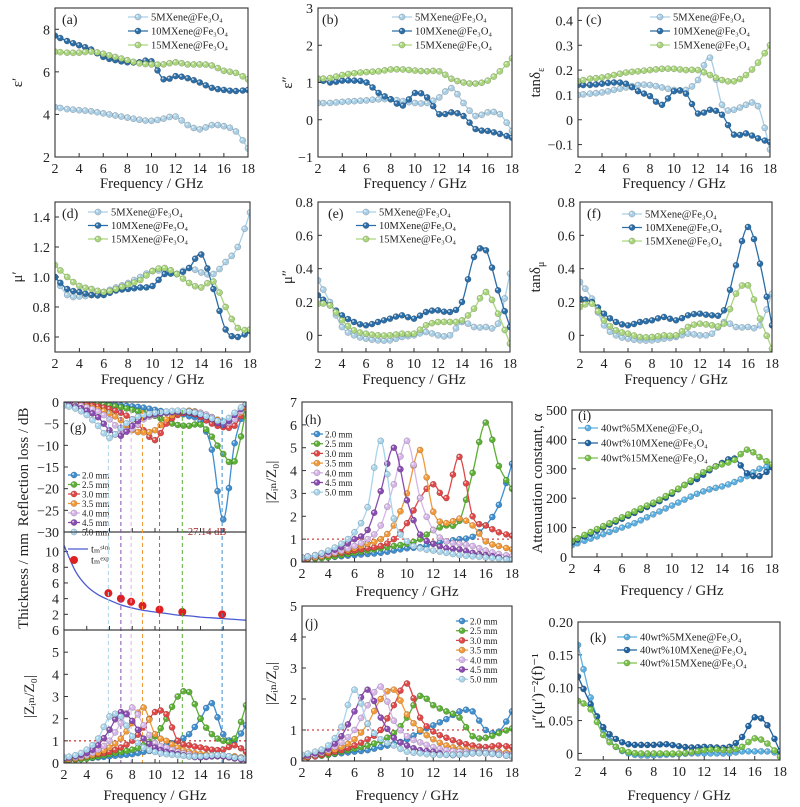  Describe the element at coordinates (224, 169) in the screenshot. I see `x-tick-label: 16` at that location.